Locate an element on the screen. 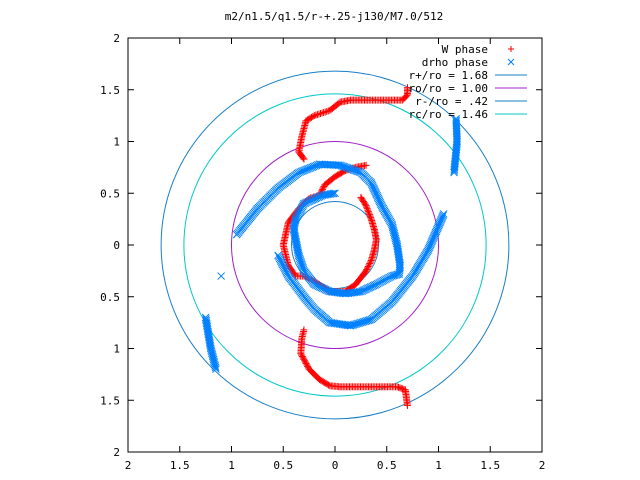  y-axis-tick-labels: 2 1.5 1 0.5 0 0.5 1 1.5 2 is located at coordinates (110, 245).